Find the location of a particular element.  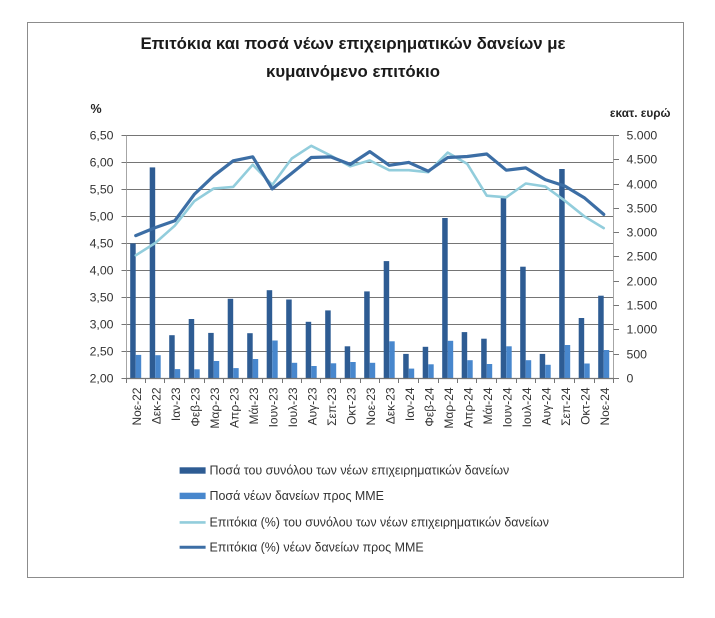

svg-text: 6,50 is located at coordinates (102, 136).